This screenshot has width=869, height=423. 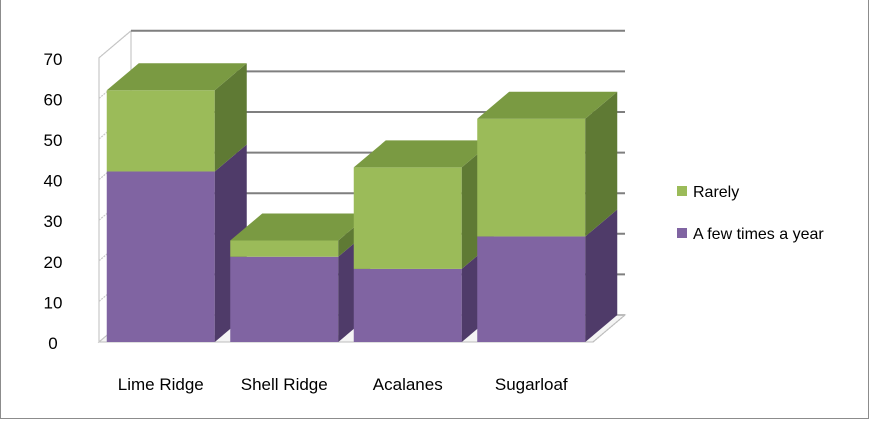 What do you see at coordinates (408, 384) in the screenshot?
I see `x-tick-label: Acalanes` at bounding box center [408, 384].